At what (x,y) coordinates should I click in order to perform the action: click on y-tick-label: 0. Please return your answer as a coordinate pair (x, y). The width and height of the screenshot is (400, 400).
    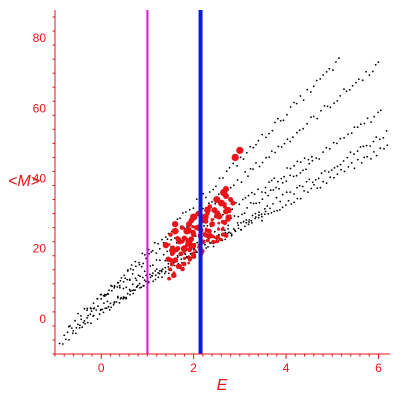
    Looking at the image, I should click on (42, 319).